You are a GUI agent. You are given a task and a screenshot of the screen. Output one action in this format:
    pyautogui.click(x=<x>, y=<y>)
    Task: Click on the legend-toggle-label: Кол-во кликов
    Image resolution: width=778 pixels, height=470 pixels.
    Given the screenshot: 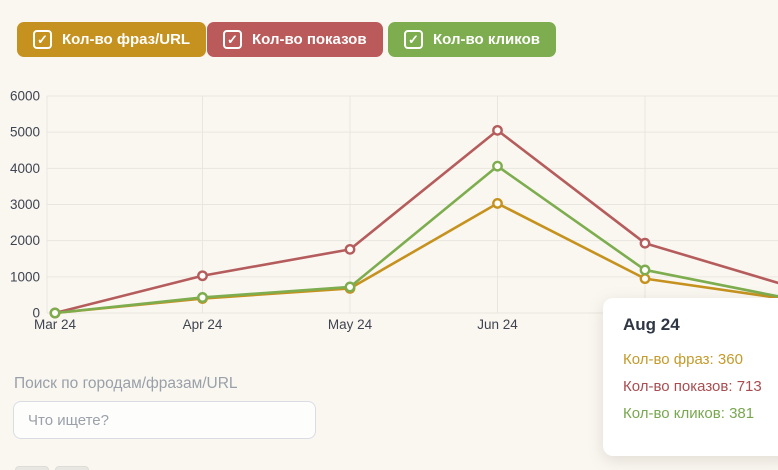 What is the action you would take?
    pyautogui.click(x=486, y=39)
    